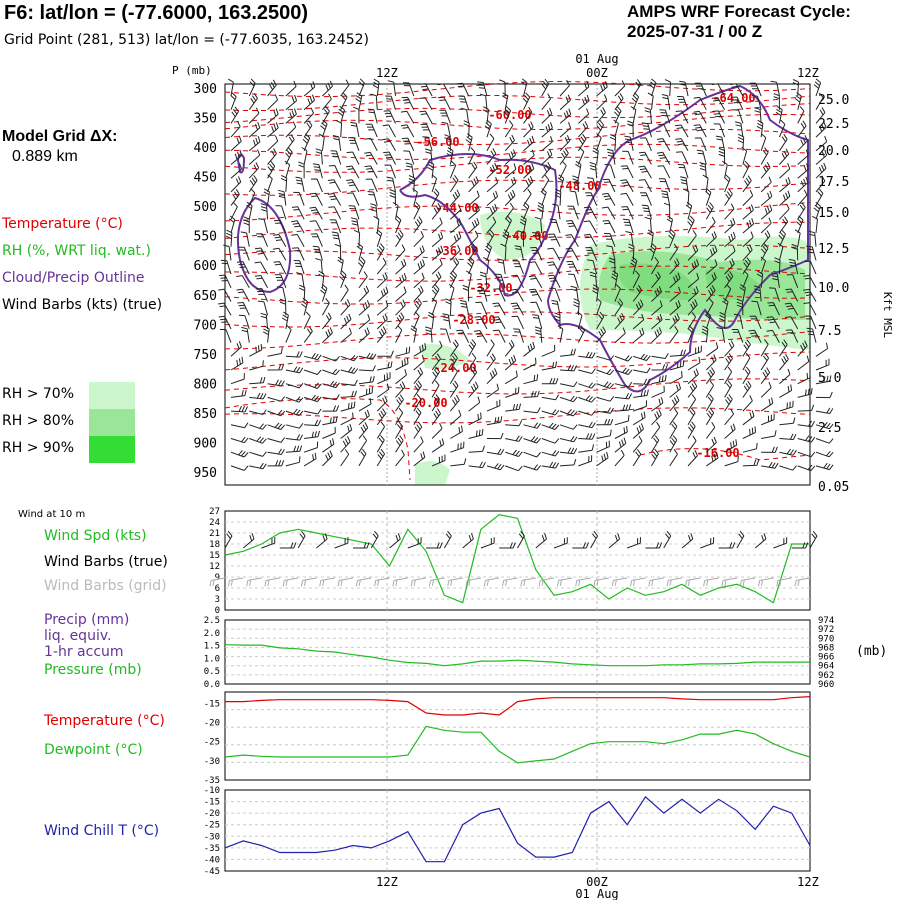 The height and width of the screenshot is (900, 900). Describe the element at coordinates (205, 296) in the screenshot. I see `pressure-tick-label: 650` at that location.